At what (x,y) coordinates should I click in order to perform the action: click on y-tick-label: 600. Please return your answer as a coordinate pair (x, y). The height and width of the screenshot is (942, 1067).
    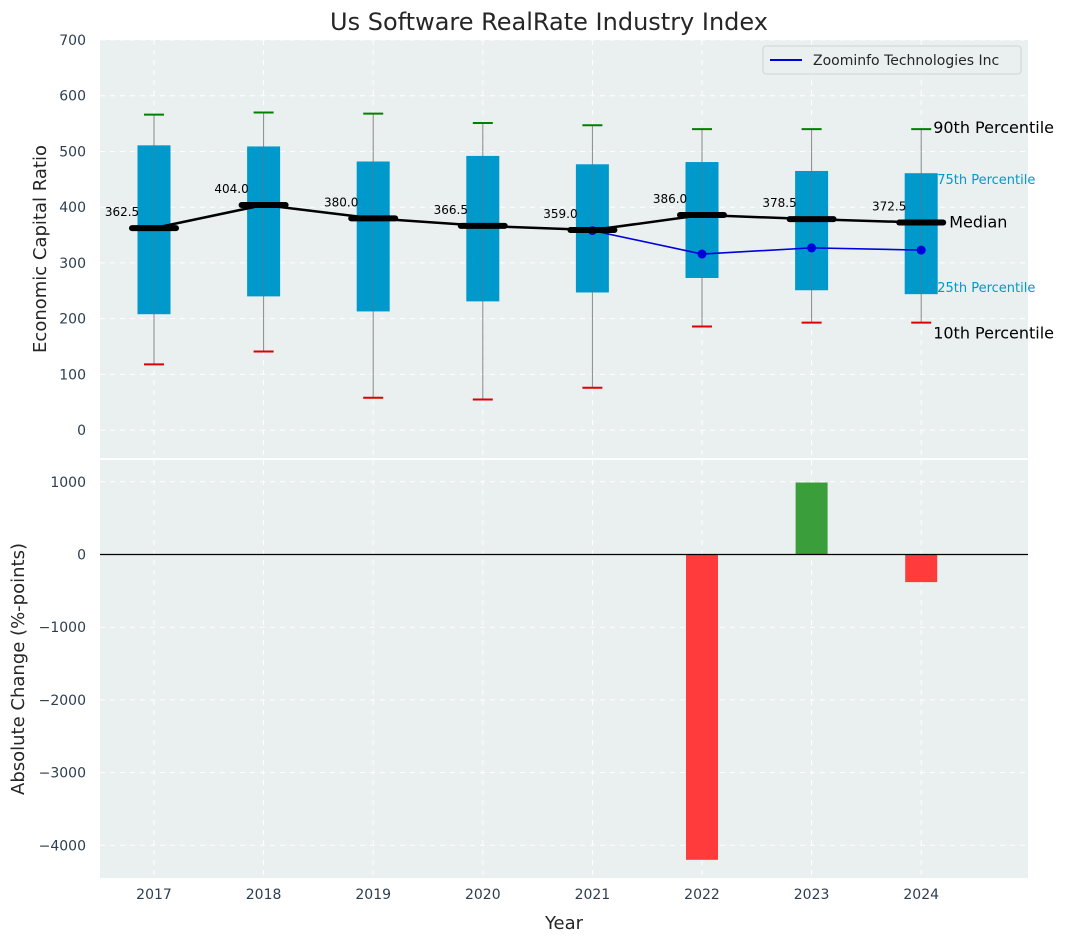
    Looking at the image, I should click on (72, 97).